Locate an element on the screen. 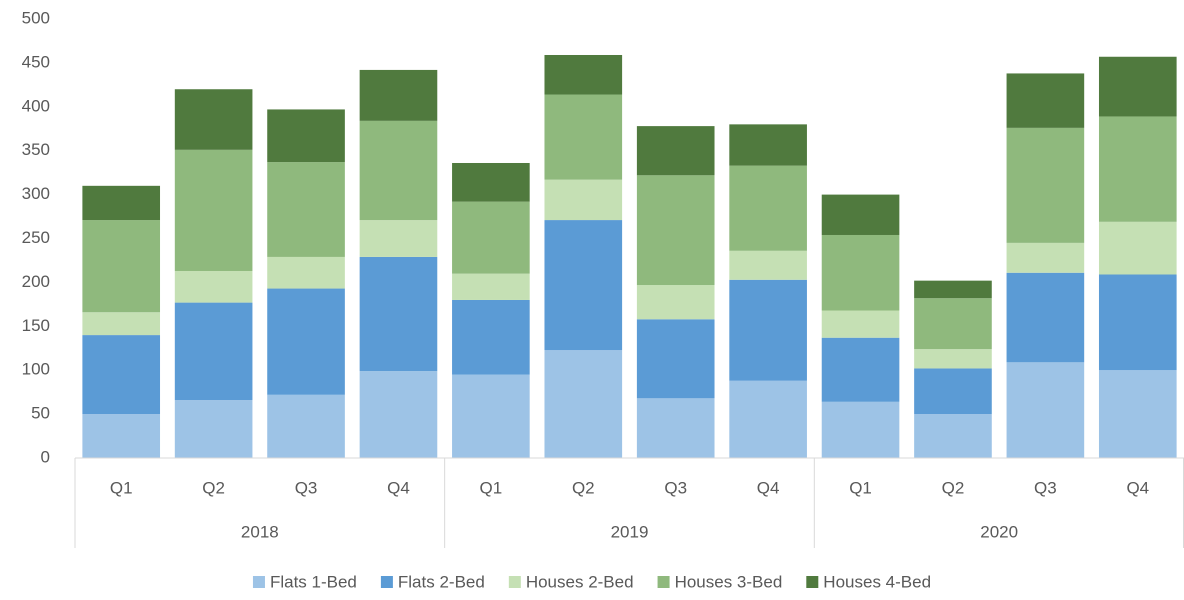  y-tick-label: 50 is located at coordinates (40, 413).